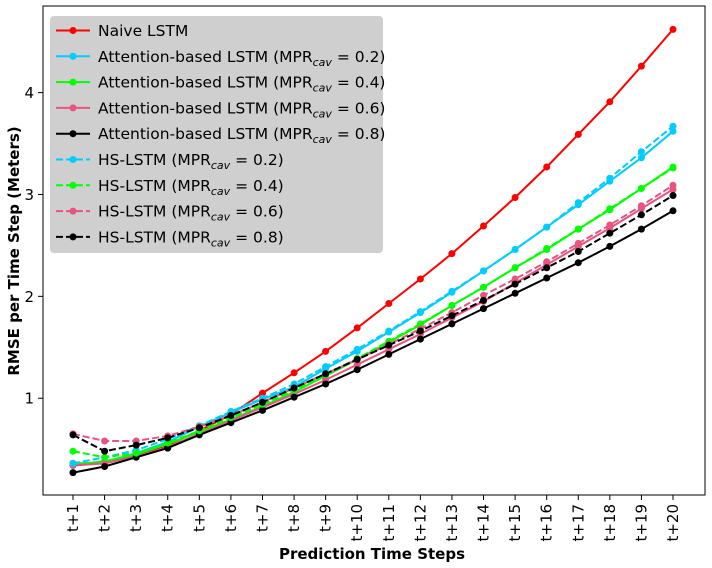  What do you see at coordinates (199, 518) in the screenshot?
I see `x-tick-label: t+5` at bounding box center [199, 518].